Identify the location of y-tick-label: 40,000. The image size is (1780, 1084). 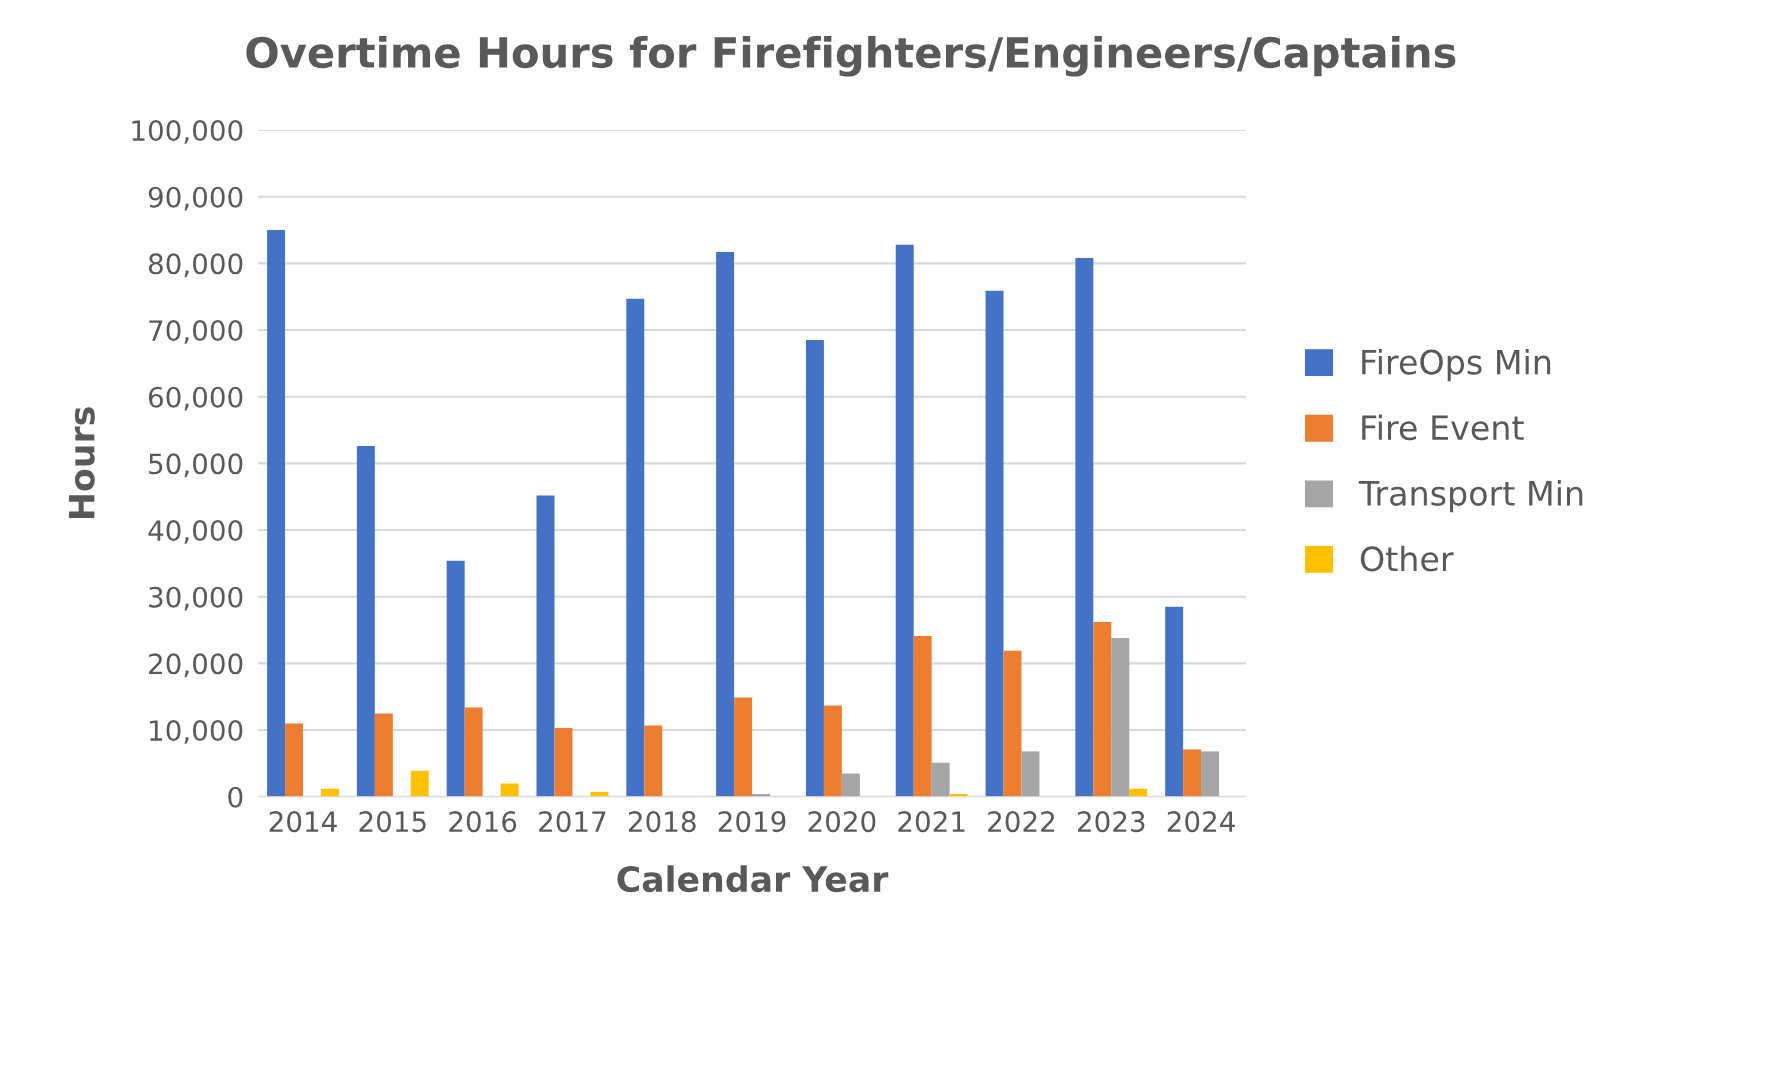
(195, 532).